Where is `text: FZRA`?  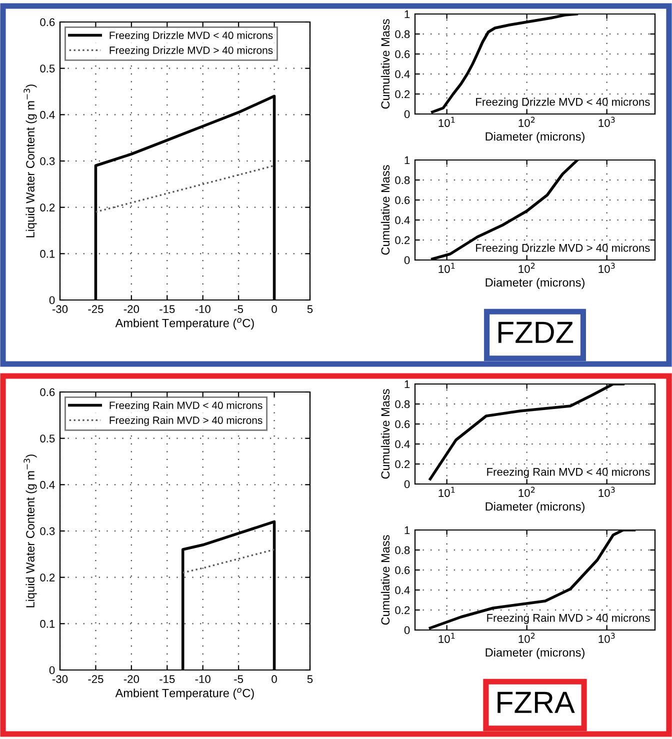
text: FZRA is located at coordinates (536, 702).